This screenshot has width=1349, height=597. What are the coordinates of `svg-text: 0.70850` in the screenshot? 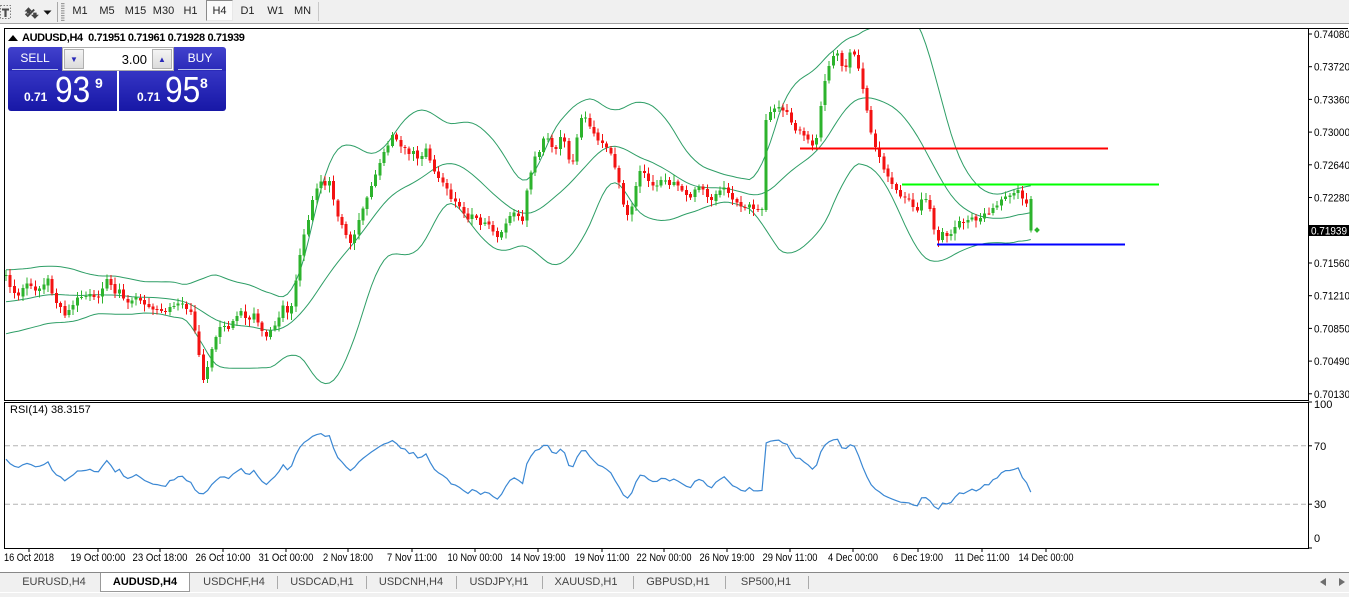 It's located at (1331, 329).